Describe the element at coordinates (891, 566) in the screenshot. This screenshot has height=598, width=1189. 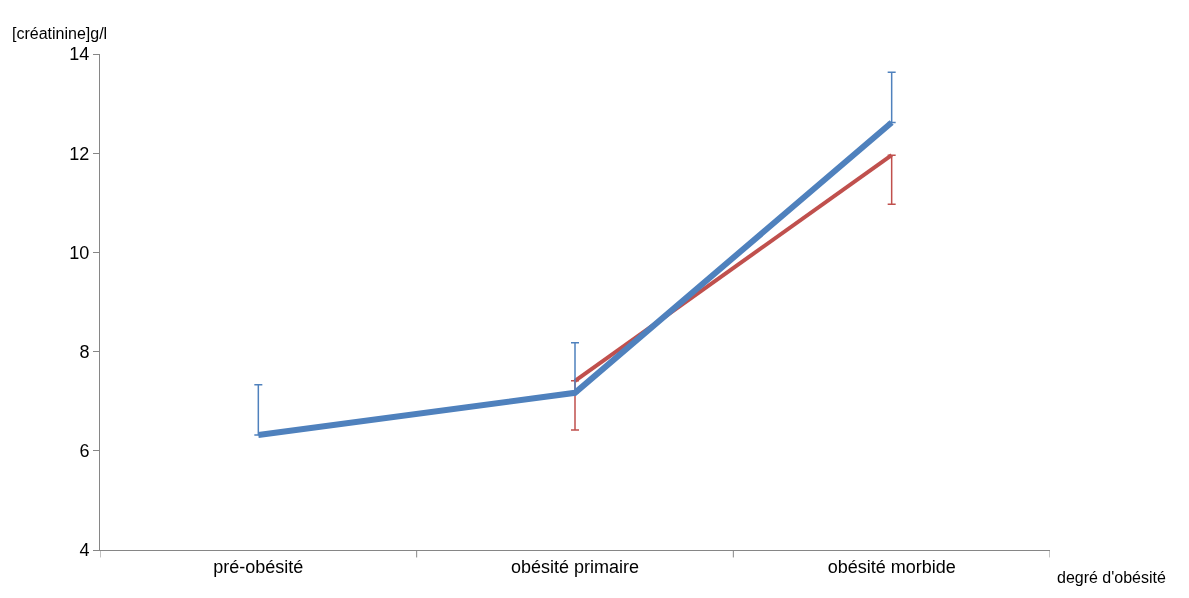
I see `x-tick-label: obésité morbide` at that location.